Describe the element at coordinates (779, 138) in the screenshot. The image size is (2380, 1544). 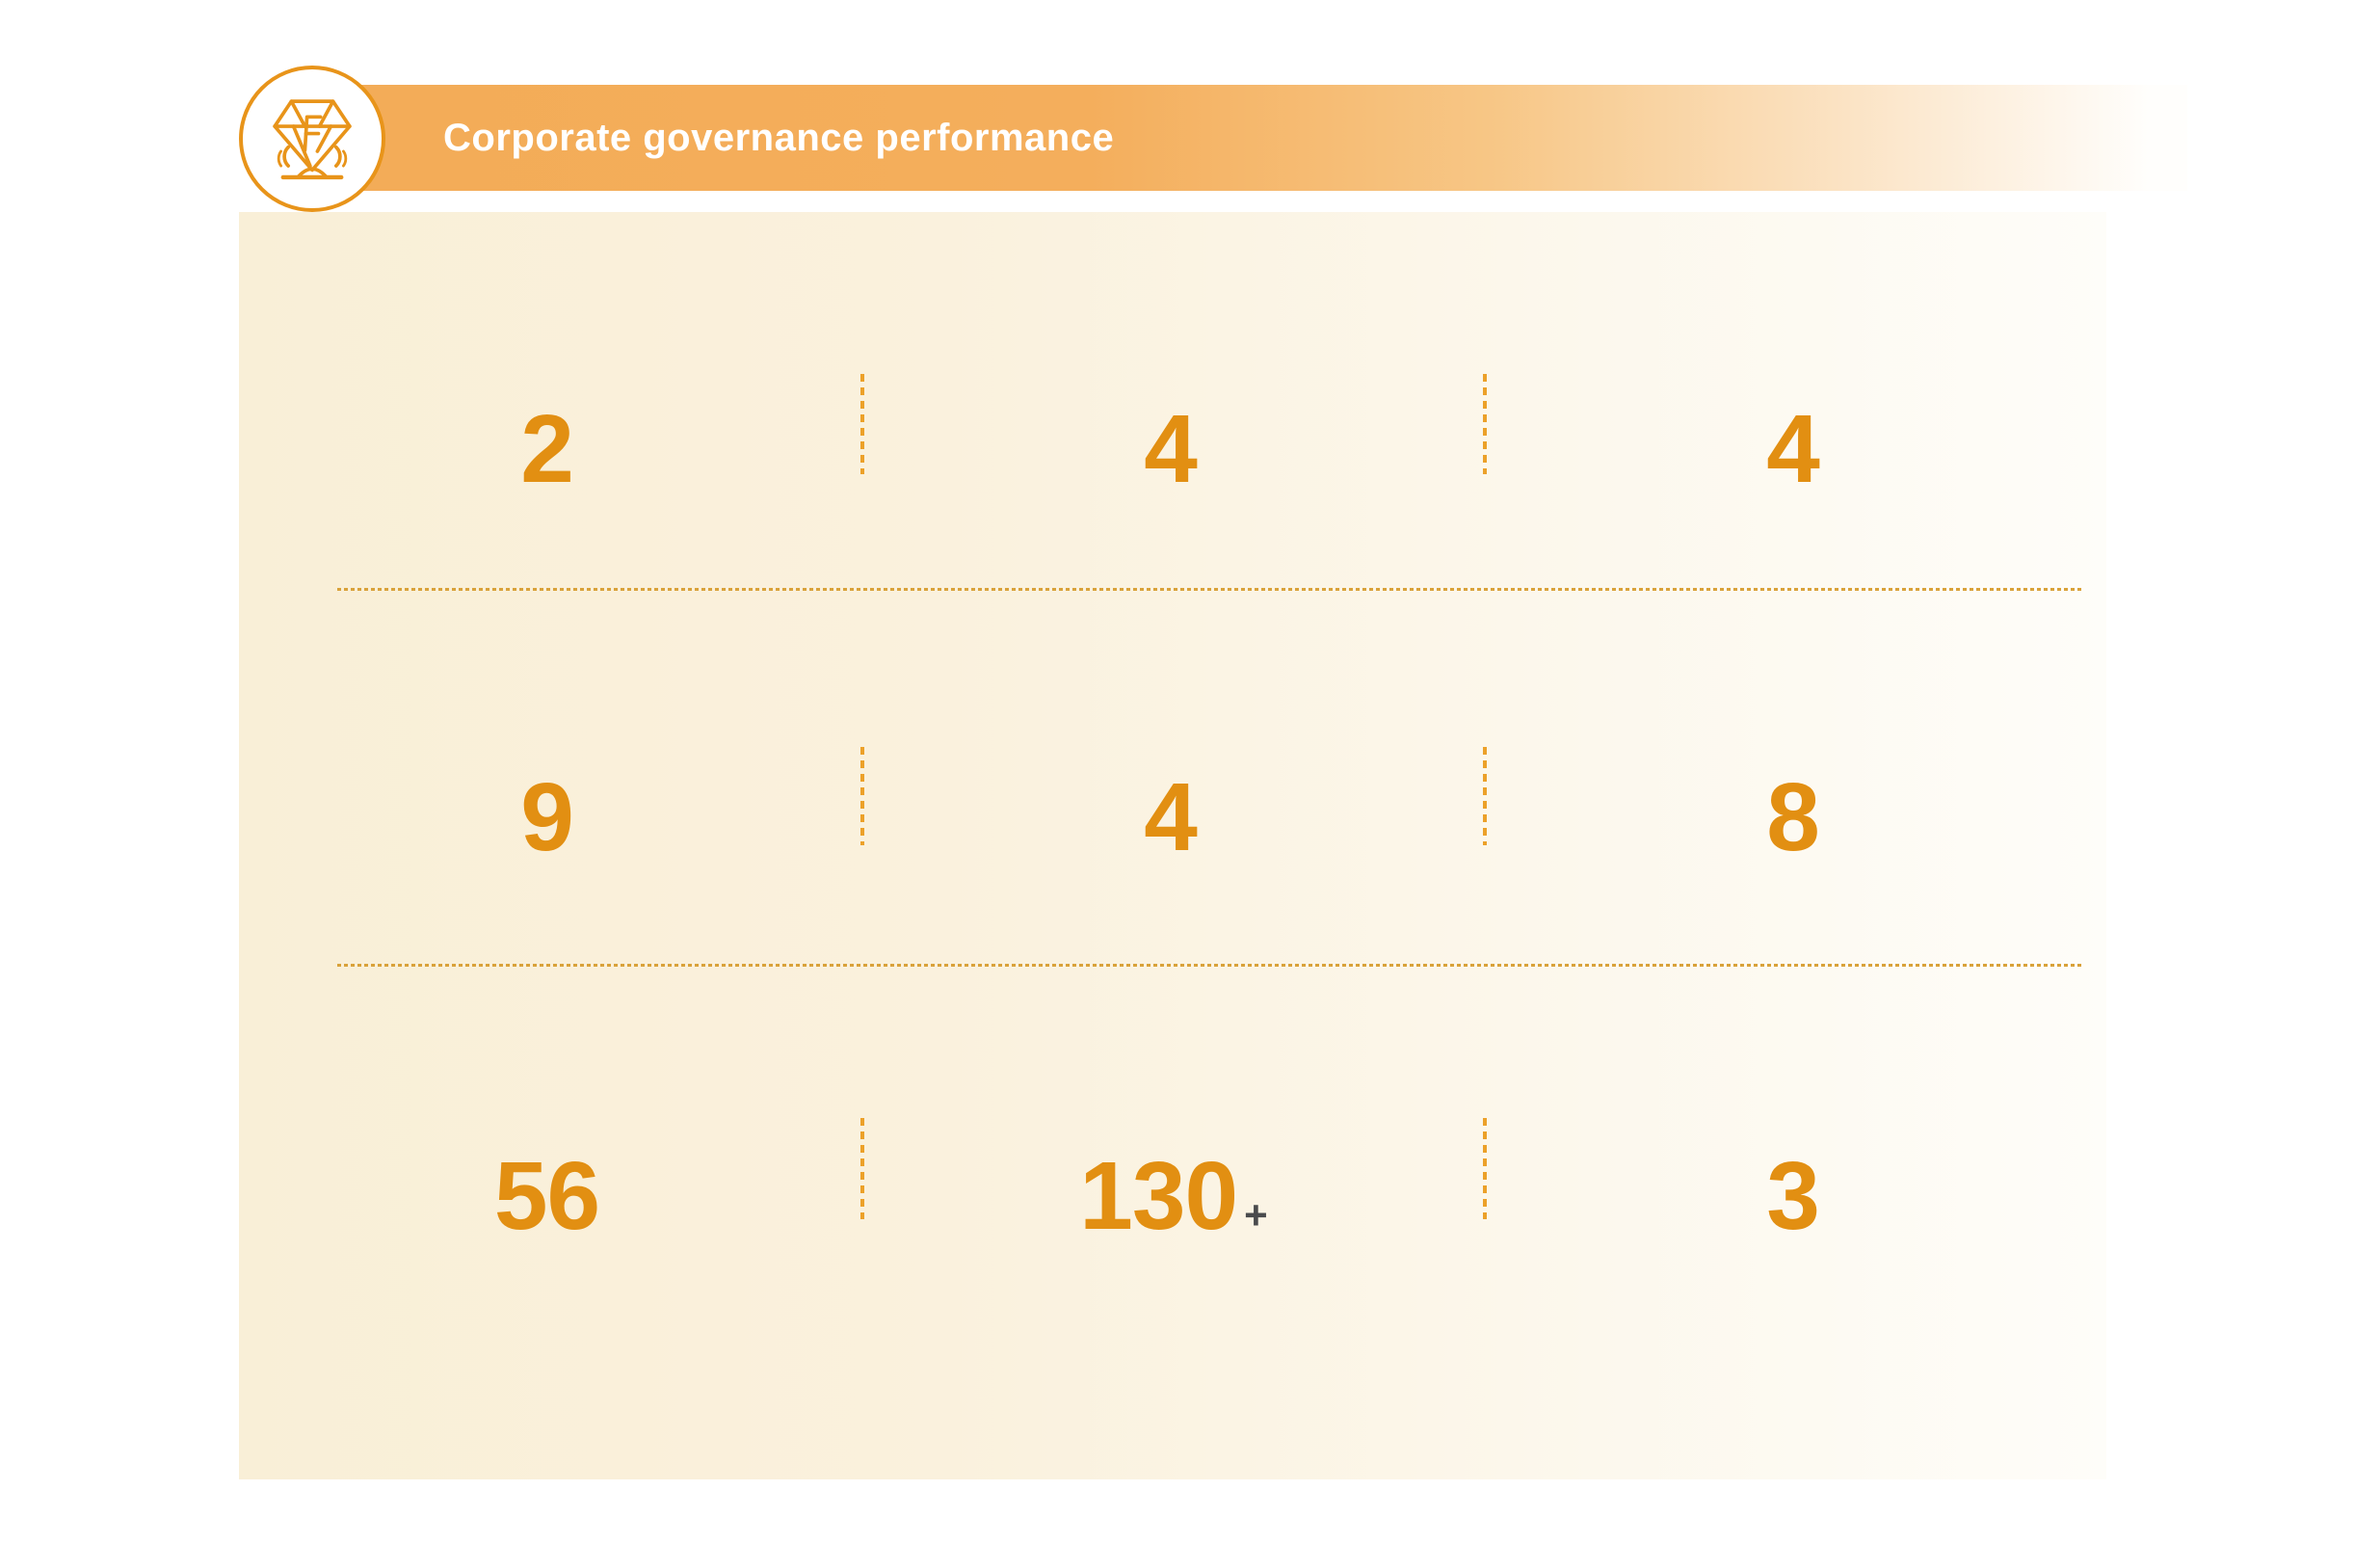
I see `figure-title: Corporate governance performance` at that location.